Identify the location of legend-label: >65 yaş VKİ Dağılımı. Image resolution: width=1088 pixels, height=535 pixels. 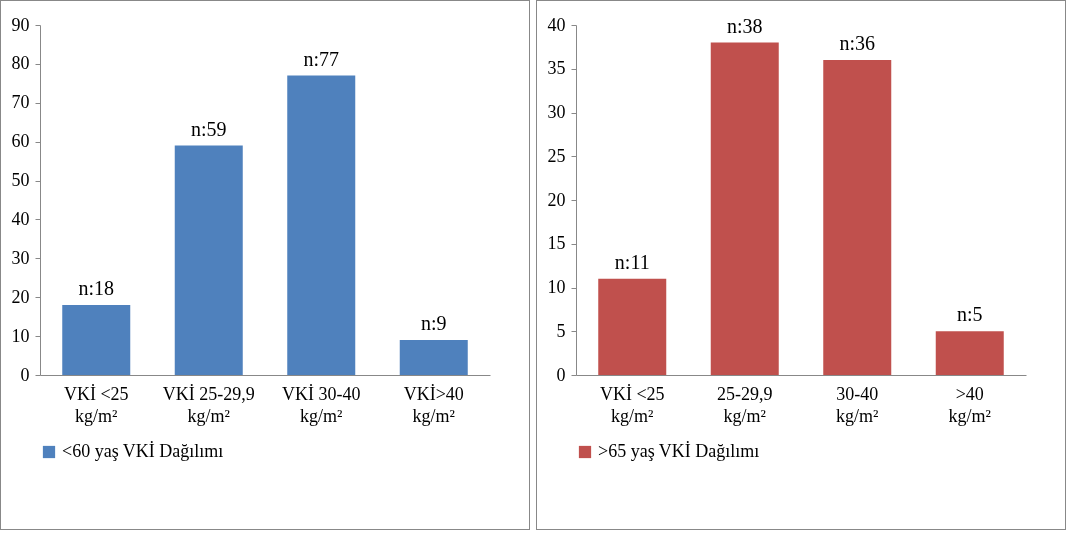
(679, 451).